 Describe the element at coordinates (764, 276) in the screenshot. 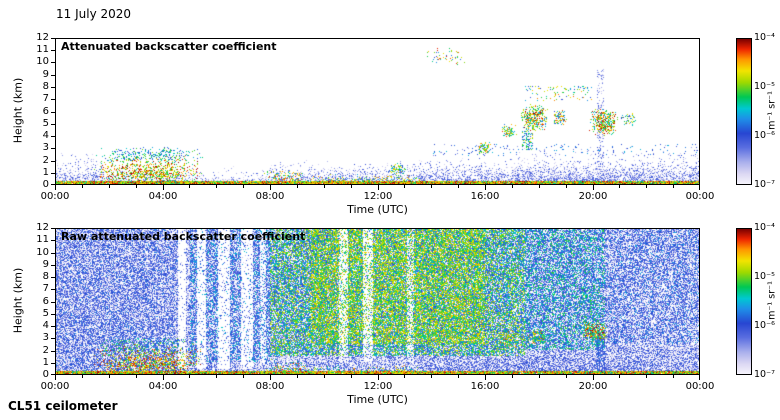

I see `colorbar-tick-label: 10⁻⁵` at that location.